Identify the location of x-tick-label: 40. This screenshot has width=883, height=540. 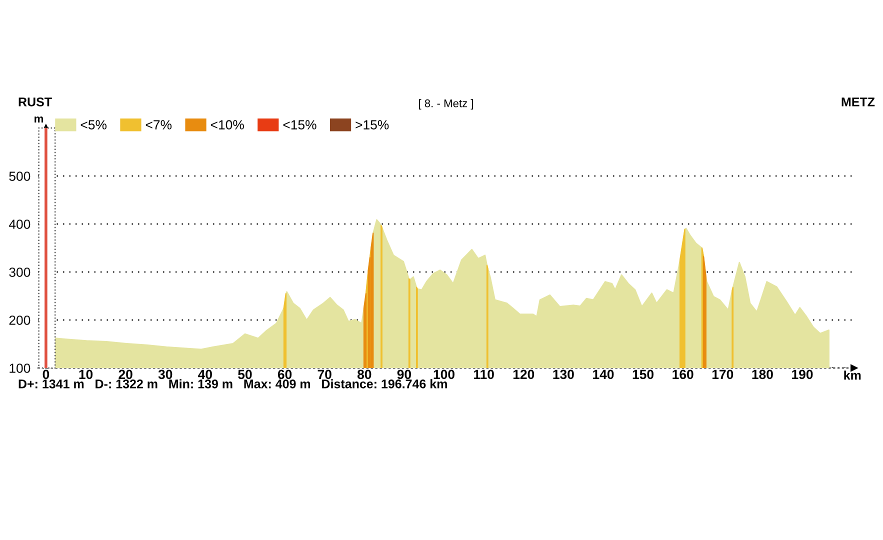
(205, 375).